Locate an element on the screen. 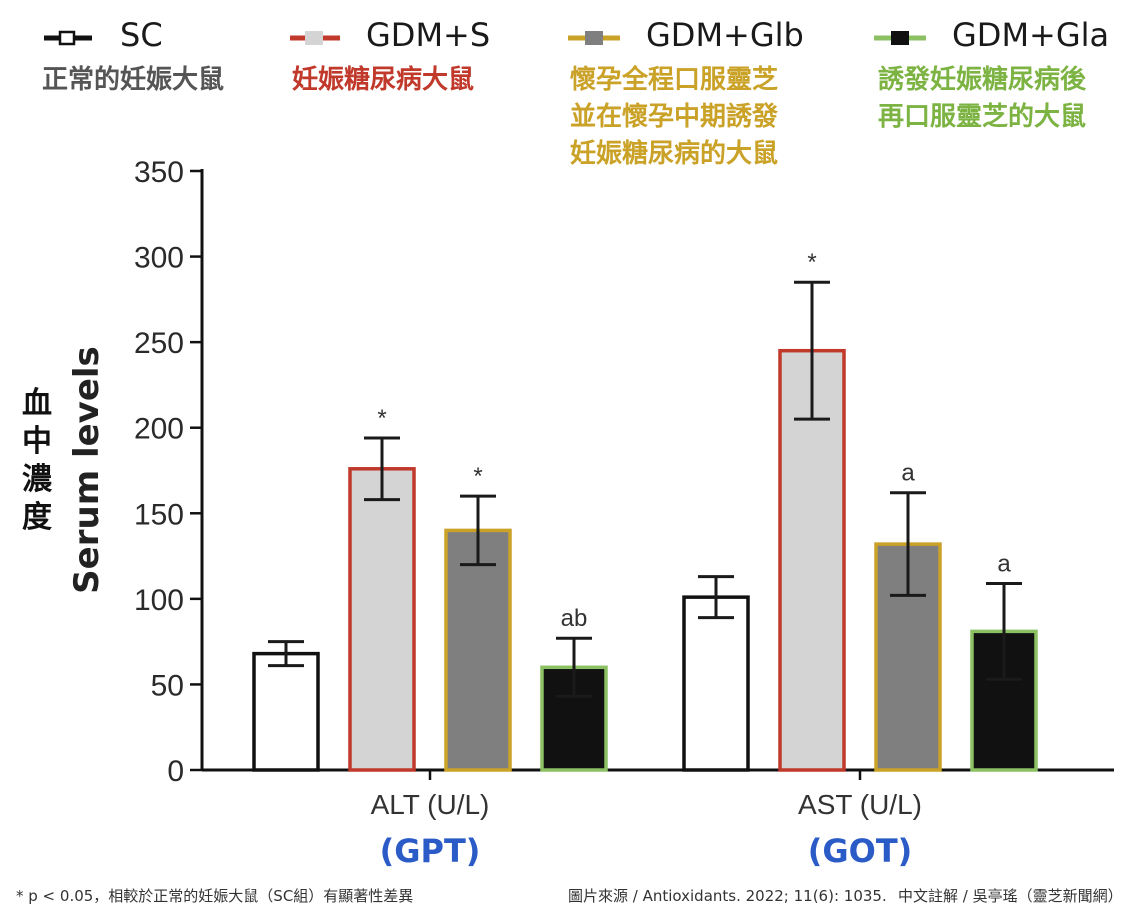 This screenshot has height=913, width=1134. legend-desc-gdm-gla-line1: 誘發妊娠糖尿病後 is located at coordinates (982, 80).